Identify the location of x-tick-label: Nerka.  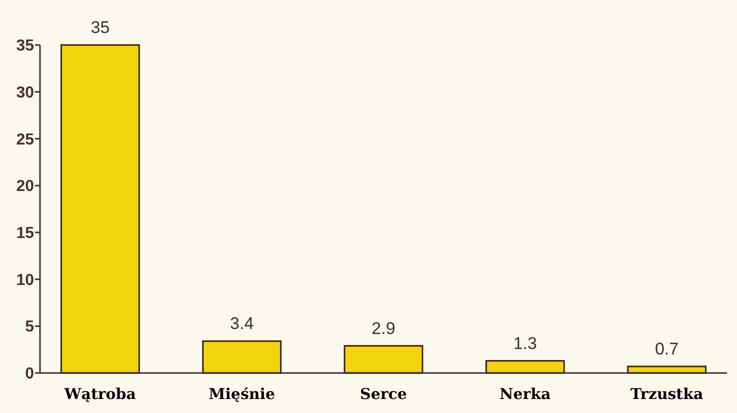
(526, 394).